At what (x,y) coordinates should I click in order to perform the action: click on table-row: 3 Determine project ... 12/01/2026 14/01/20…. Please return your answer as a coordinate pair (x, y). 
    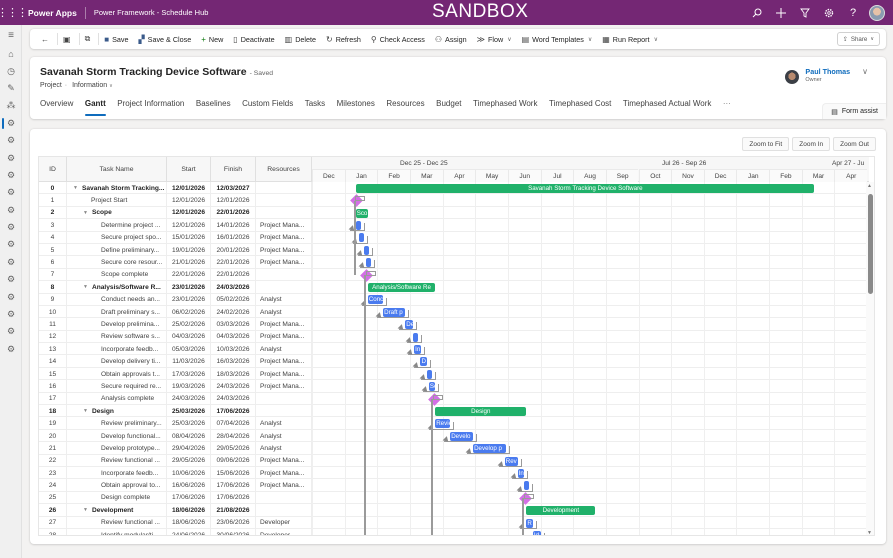
    Looking at the image, I should click on (454, 225).